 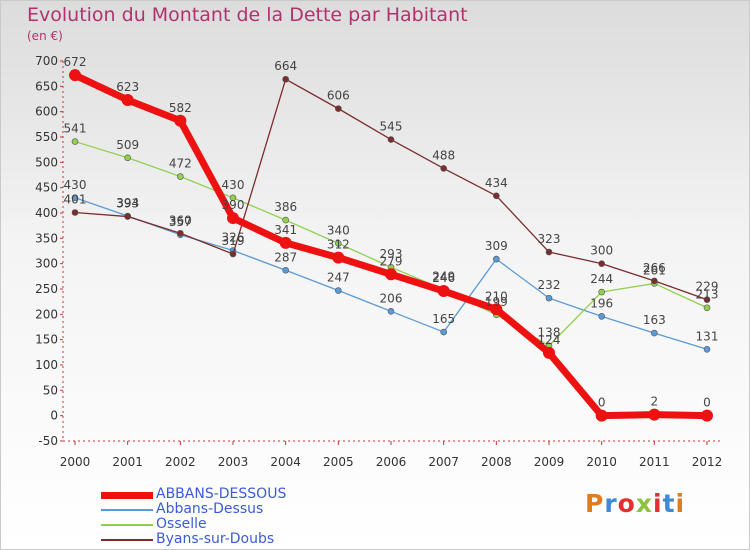 What do you see at coordinates (285, 257) in the screenshot?
I see `data-label: 287` at bounding box center [285, 257].